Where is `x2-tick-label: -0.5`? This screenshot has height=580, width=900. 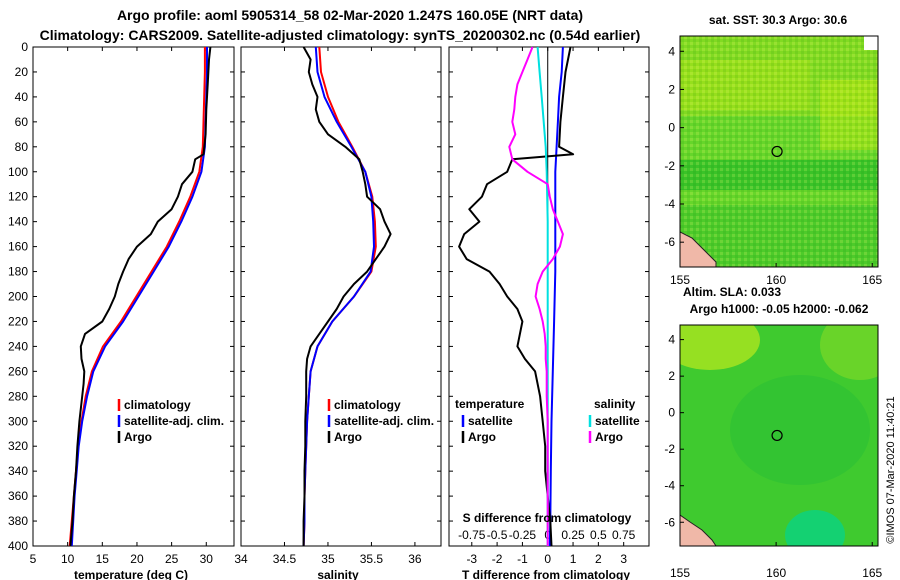
x2-tick-label: -0.5 is located at coordinates (497, 535).